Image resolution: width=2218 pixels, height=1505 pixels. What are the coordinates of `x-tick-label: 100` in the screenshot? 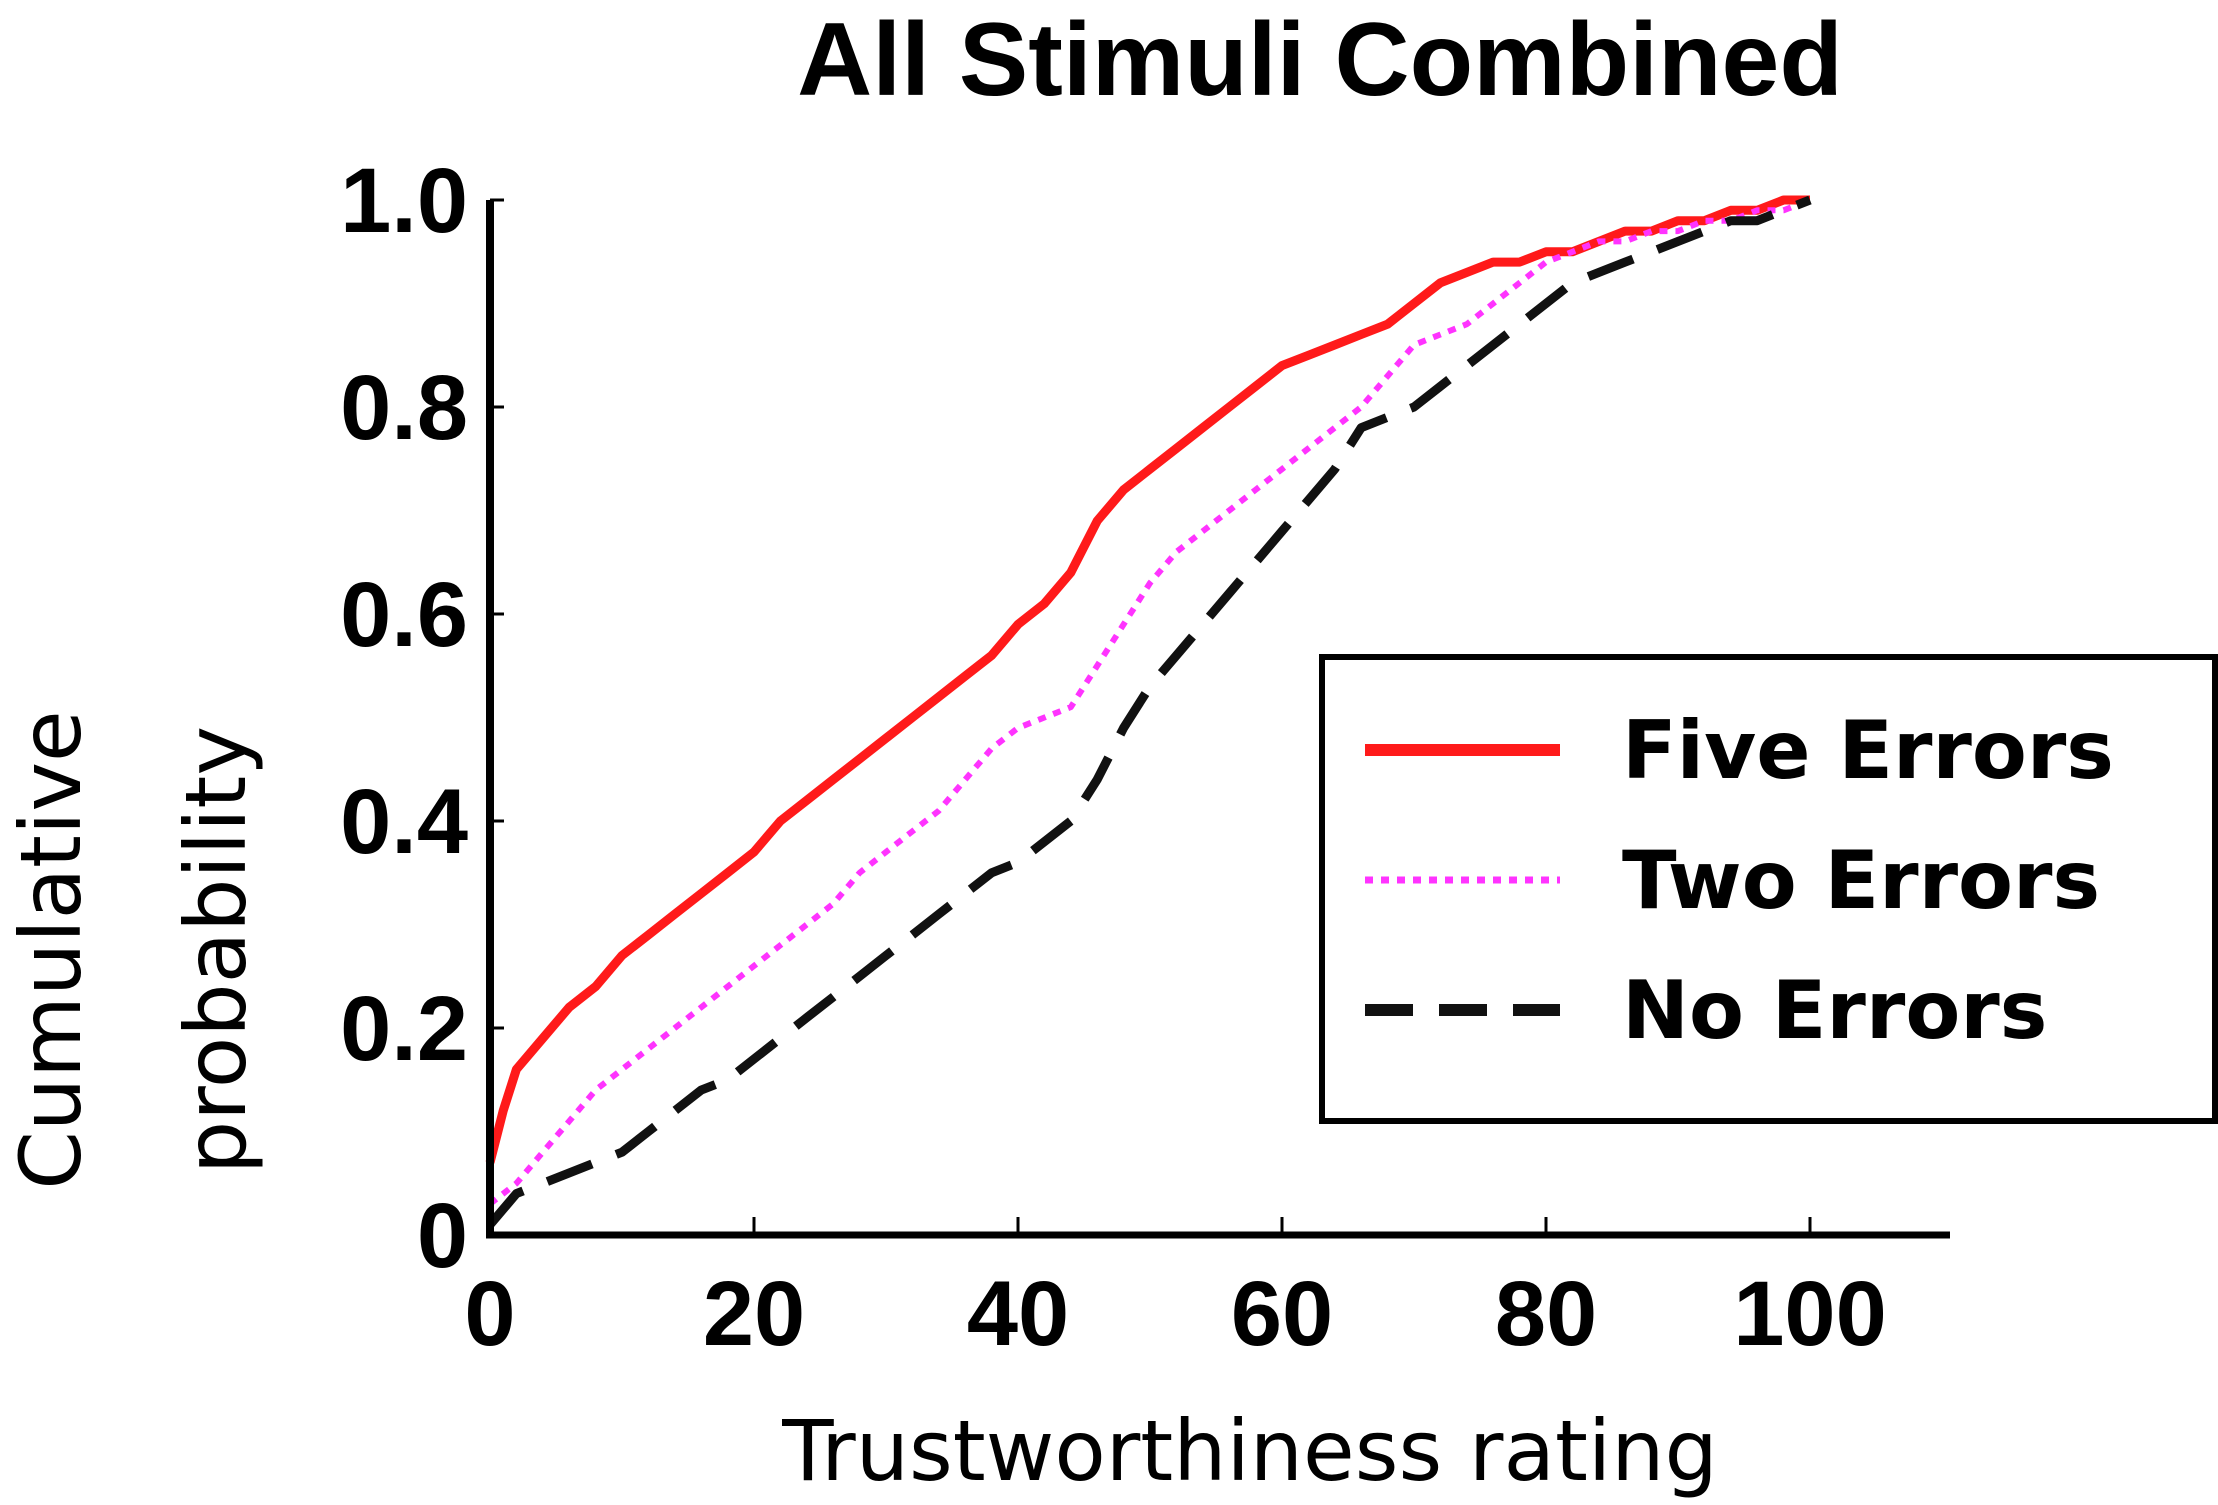 It's located at (1810, 1314).